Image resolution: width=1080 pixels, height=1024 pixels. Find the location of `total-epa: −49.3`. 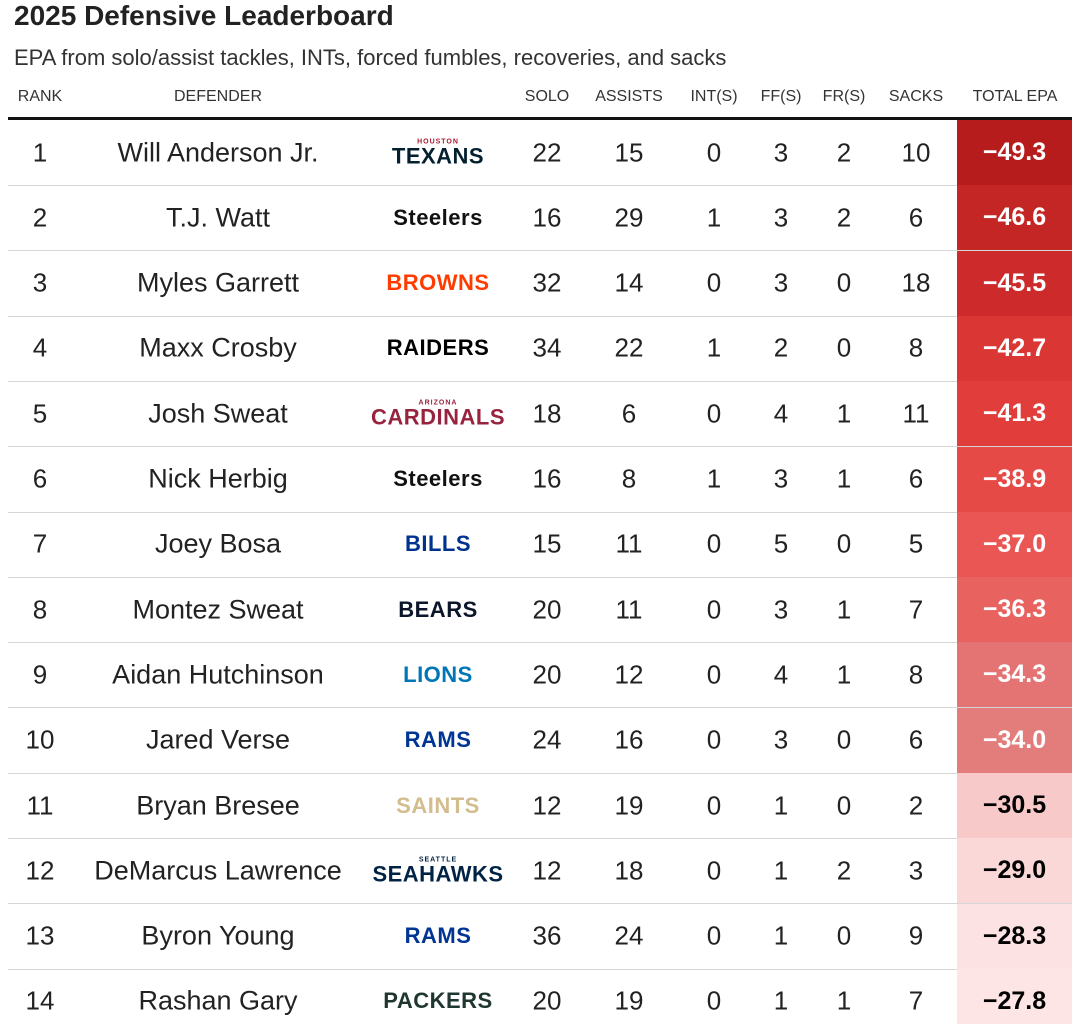

total-epa: −49.3 is located at coordinates (1014, 152).